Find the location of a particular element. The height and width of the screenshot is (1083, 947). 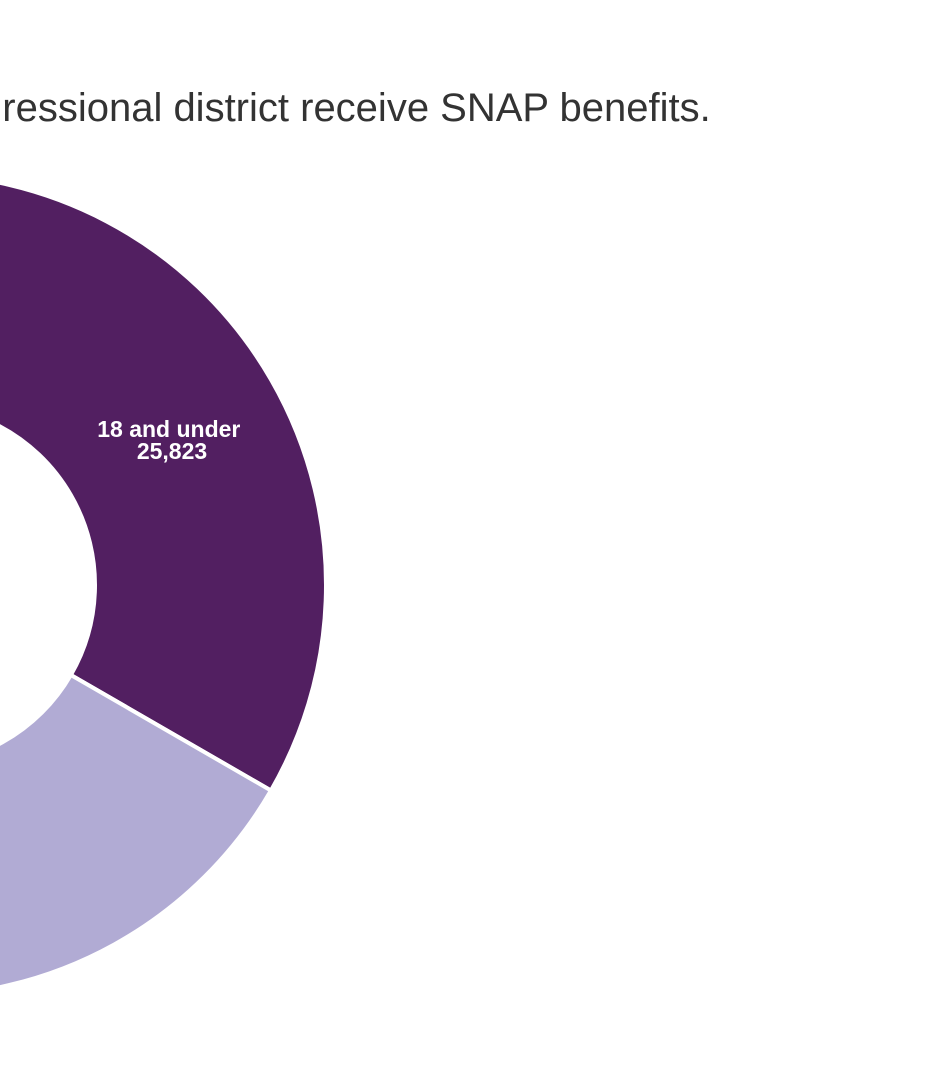

svg-text: 18 and under 25,823 is located at coordinates (172, 440).